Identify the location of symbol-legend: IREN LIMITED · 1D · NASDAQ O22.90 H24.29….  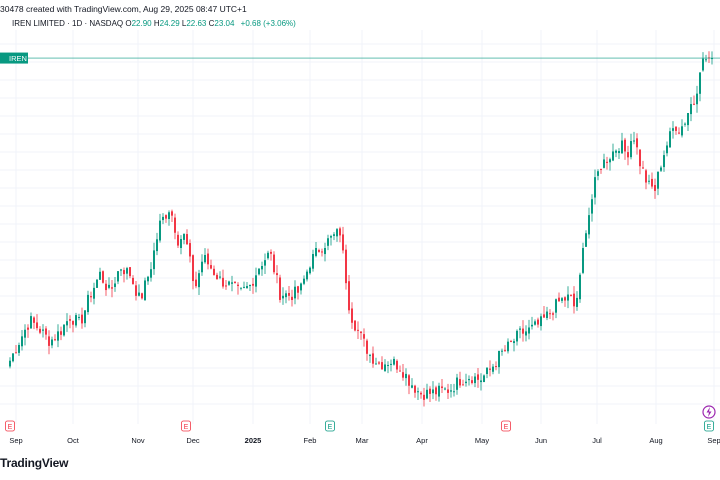
(154, 23).